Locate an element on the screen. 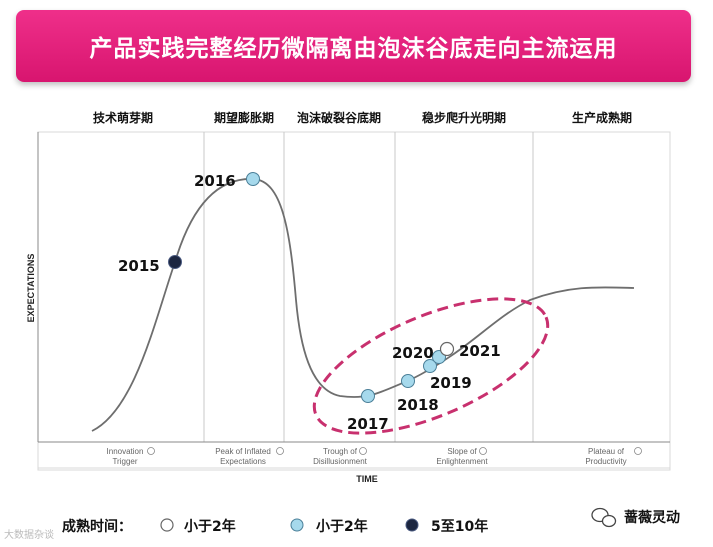 Image resolution: width=713 pixels, height=547 pixels. title-banner: 产品实践完整经历微隔离由泡沫谷底走向主流运用 is located at coordinates (353, 46).